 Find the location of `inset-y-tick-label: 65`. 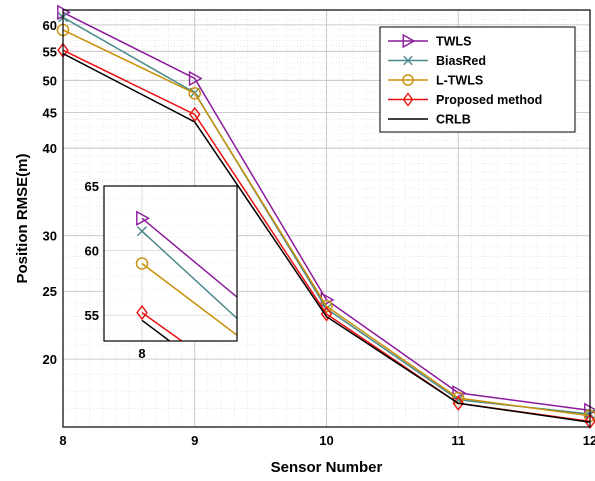

inset-y-tick-label: 65 is located at coordinates (92, 186).